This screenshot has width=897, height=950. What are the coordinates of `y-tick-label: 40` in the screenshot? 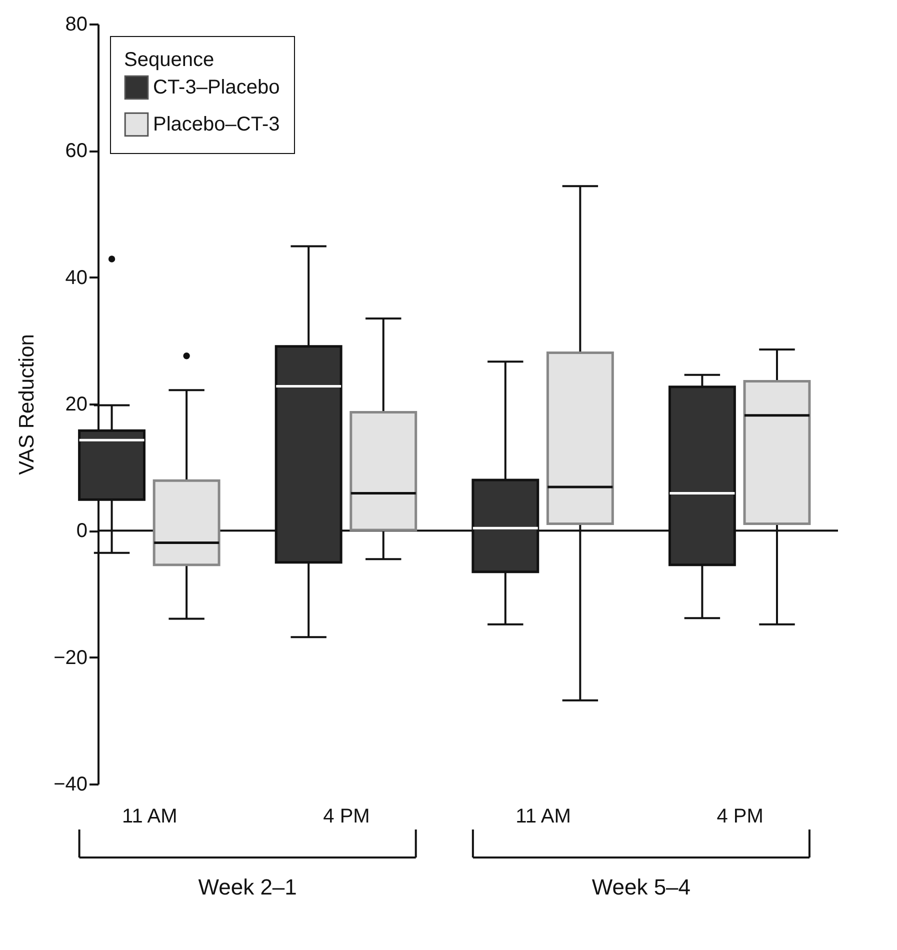 It's located at (76, 277).